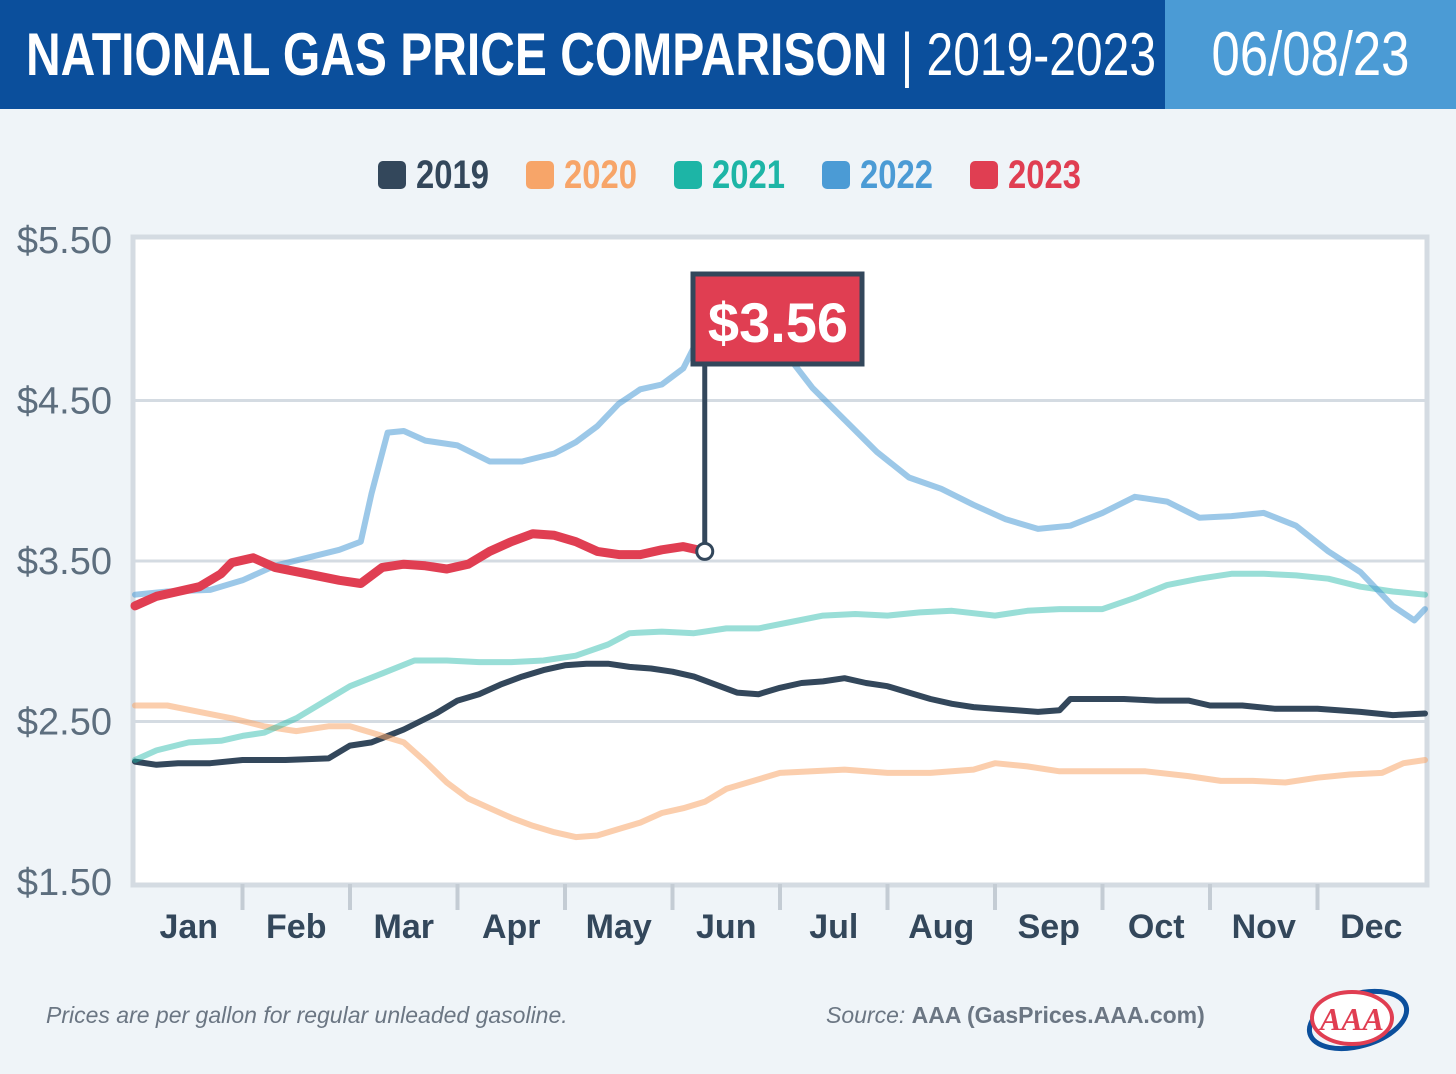 The image size is (1456, 1074). I want to click on y-tick-label: $1.50, so click(64, 883).